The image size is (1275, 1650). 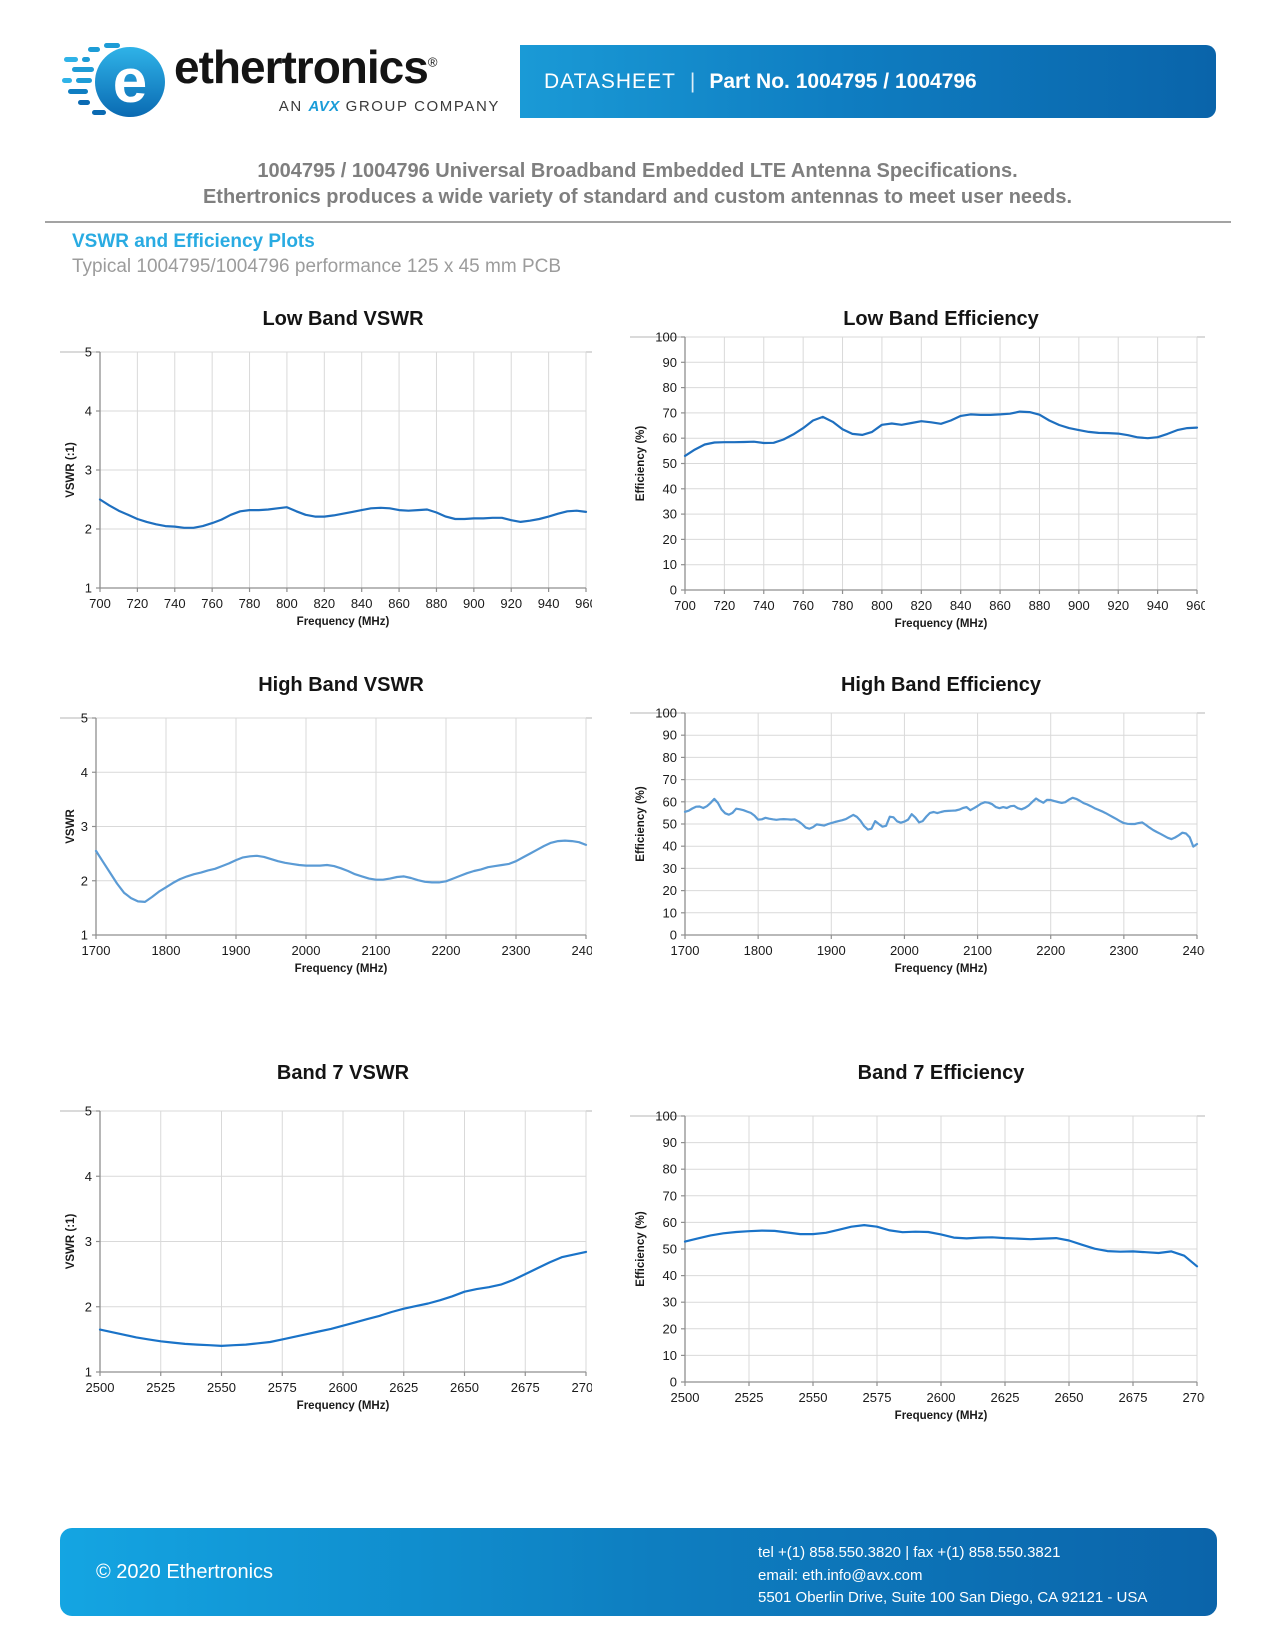 What do you see at coordinates (882, 605) in the screenshot?
I see `svg-text: 800` at bounding box center [882, 605].